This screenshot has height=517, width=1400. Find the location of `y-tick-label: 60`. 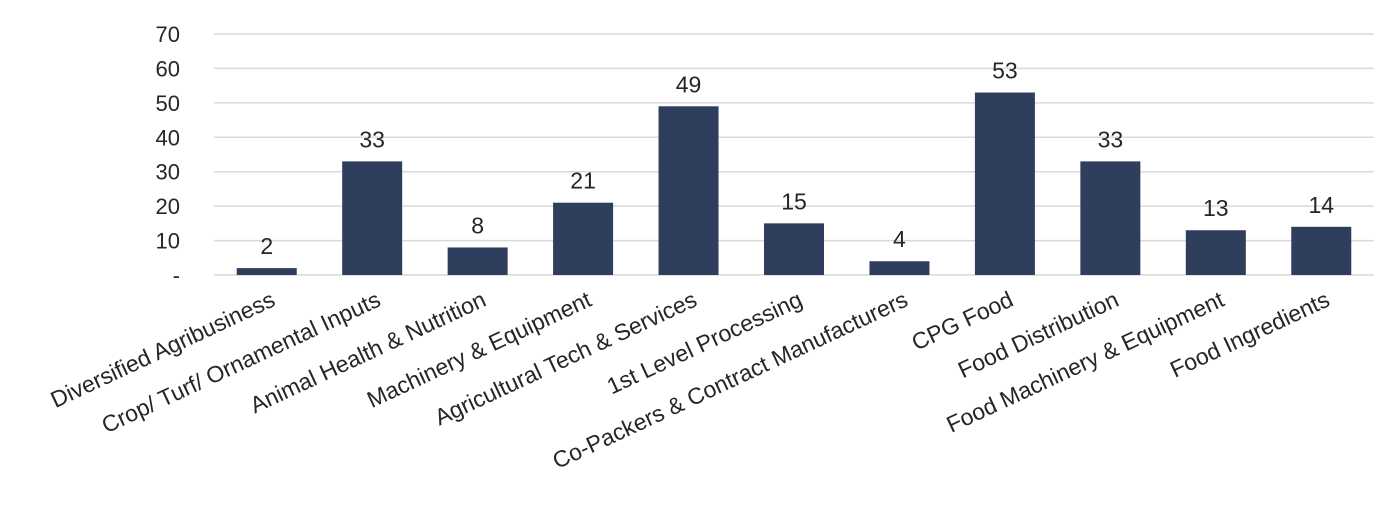

y-tick-label: 60 is located at coordinates (168, 68).